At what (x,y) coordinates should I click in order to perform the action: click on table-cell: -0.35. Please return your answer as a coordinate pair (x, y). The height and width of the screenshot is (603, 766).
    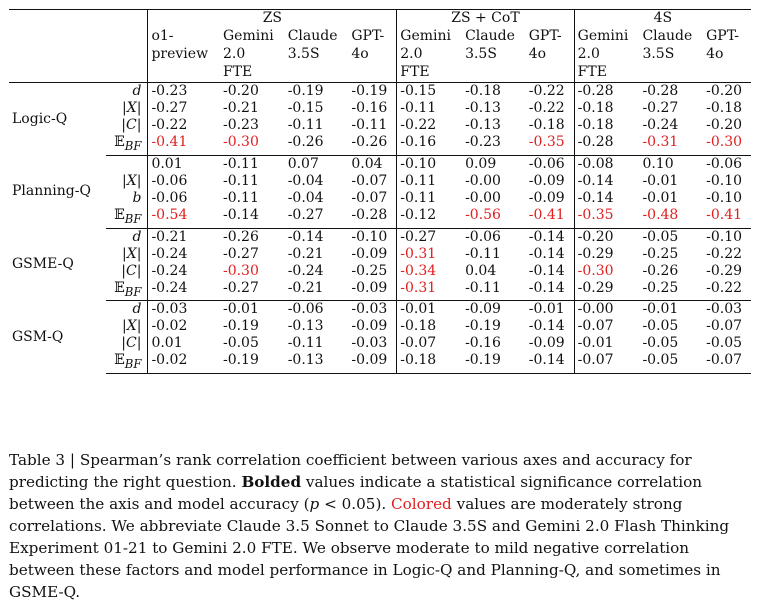
    Looking at the image, I should click on (550, 145).